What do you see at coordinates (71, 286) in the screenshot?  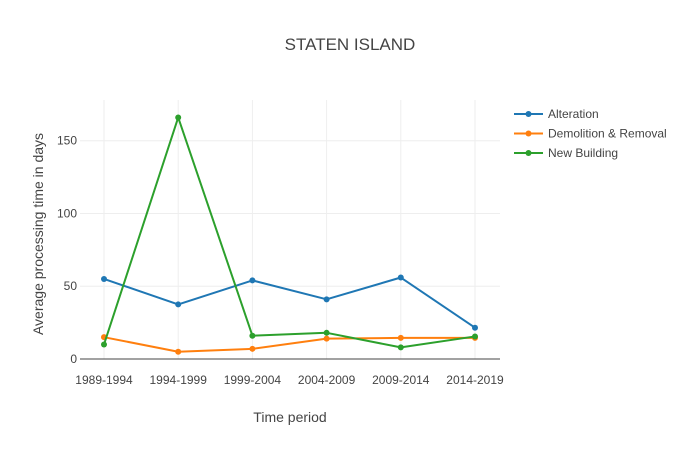 I see `y-tick-label: 50` at bounding box center [71, 286].